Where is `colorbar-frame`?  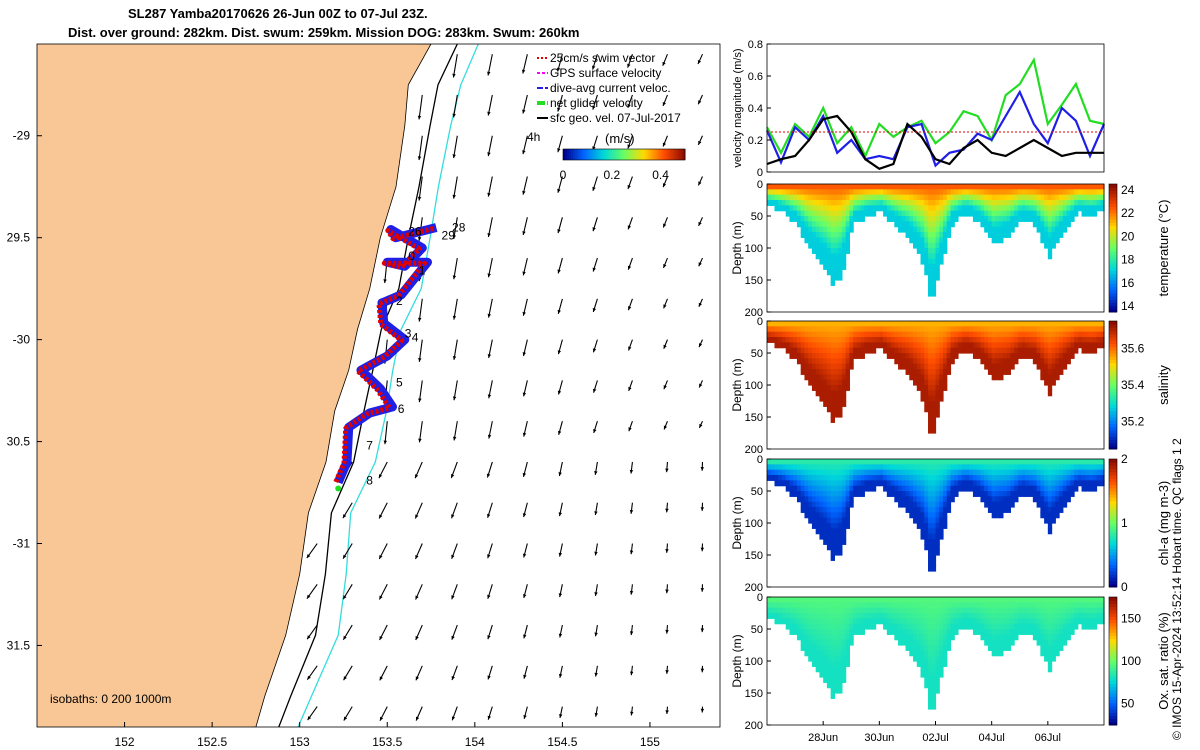 colorbar-frame is located at coordinates (1113, 523).